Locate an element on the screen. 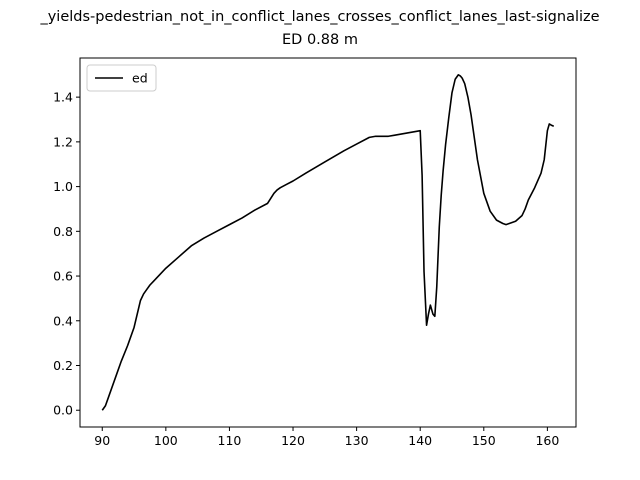 The height and width of the screenshot is (480, 640). x-tick-label: 90 is located at coordinates (102, 440).